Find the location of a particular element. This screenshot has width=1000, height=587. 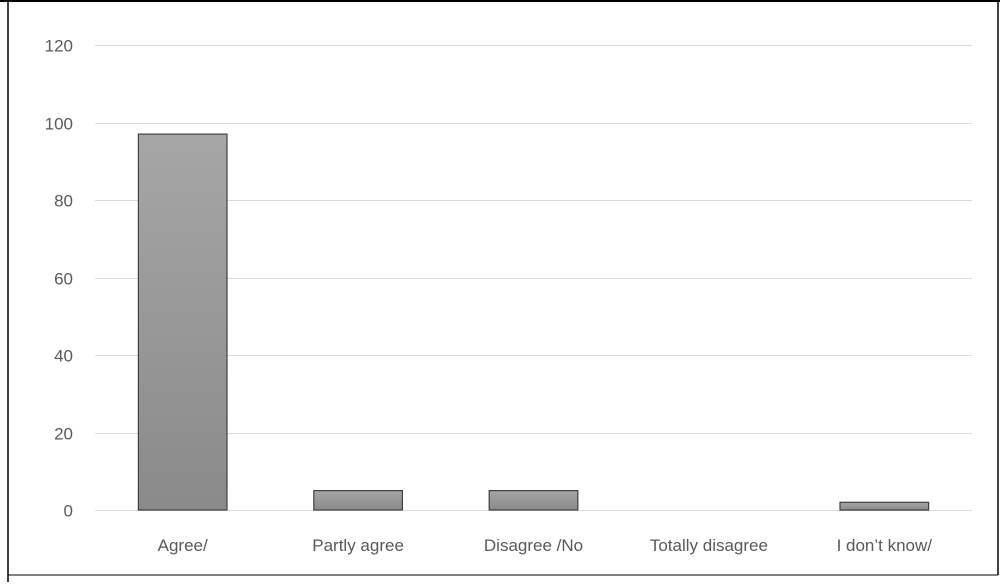

y-tick-label: 40 is located at coordinates (63, 356).